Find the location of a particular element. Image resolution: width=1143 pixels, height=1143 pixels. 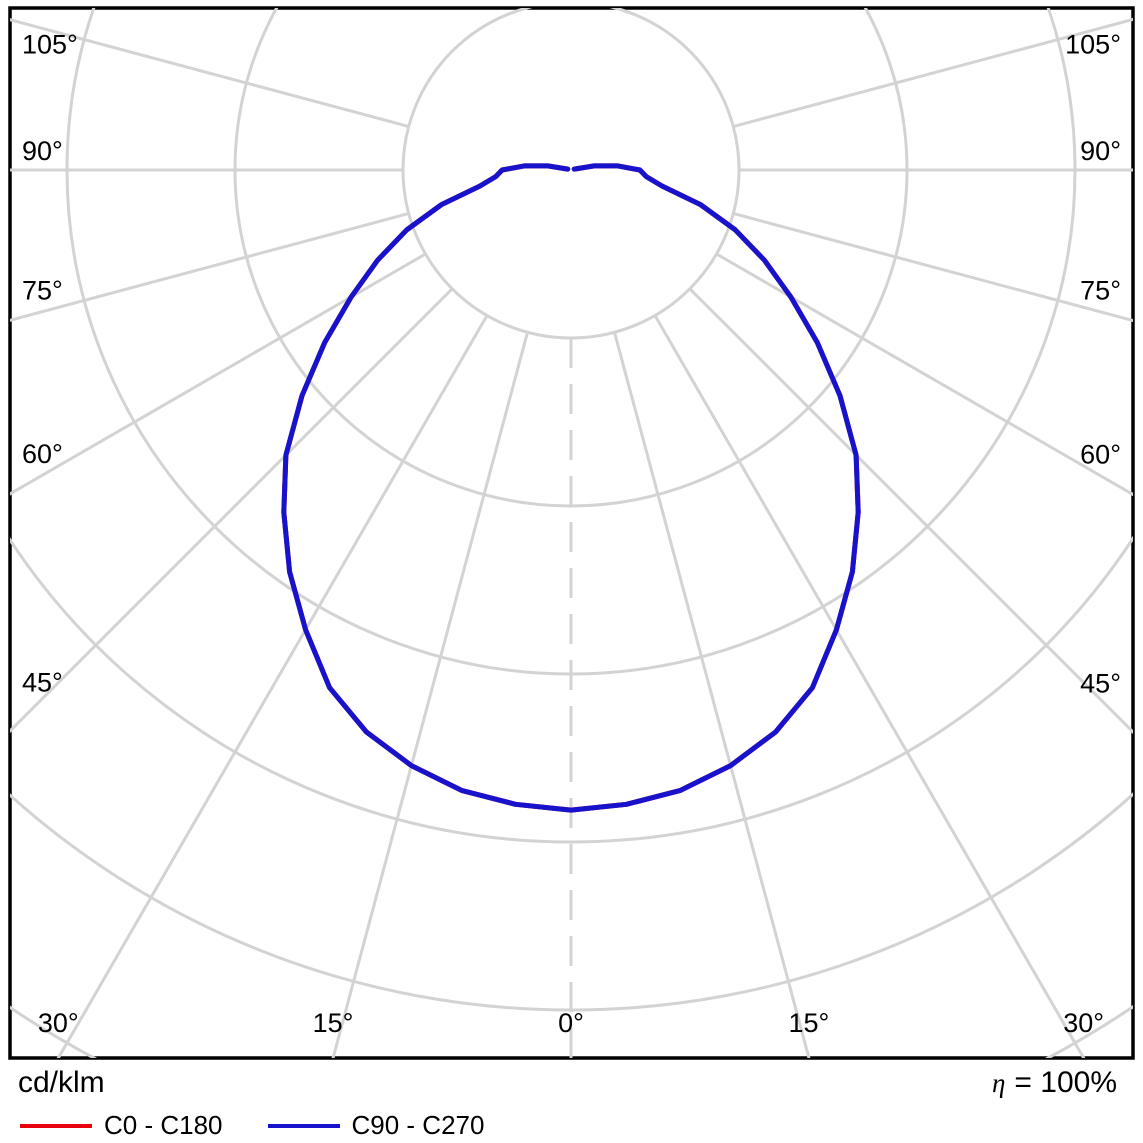

legend-item-c0-c180: C0 - C180 is located at coordinates (121, 1125).